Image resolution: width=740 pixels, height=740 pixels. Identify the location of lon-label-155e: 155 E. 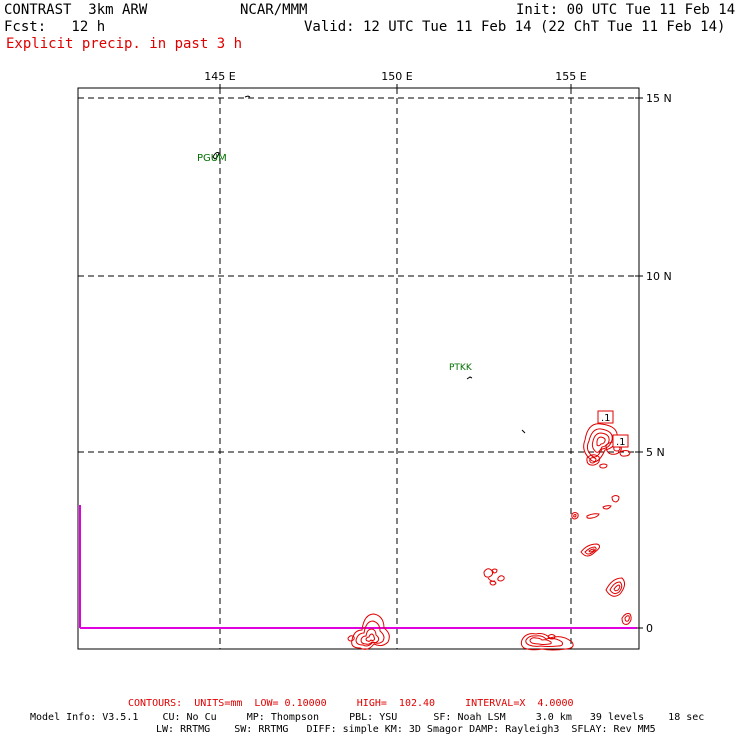
(570, 76).